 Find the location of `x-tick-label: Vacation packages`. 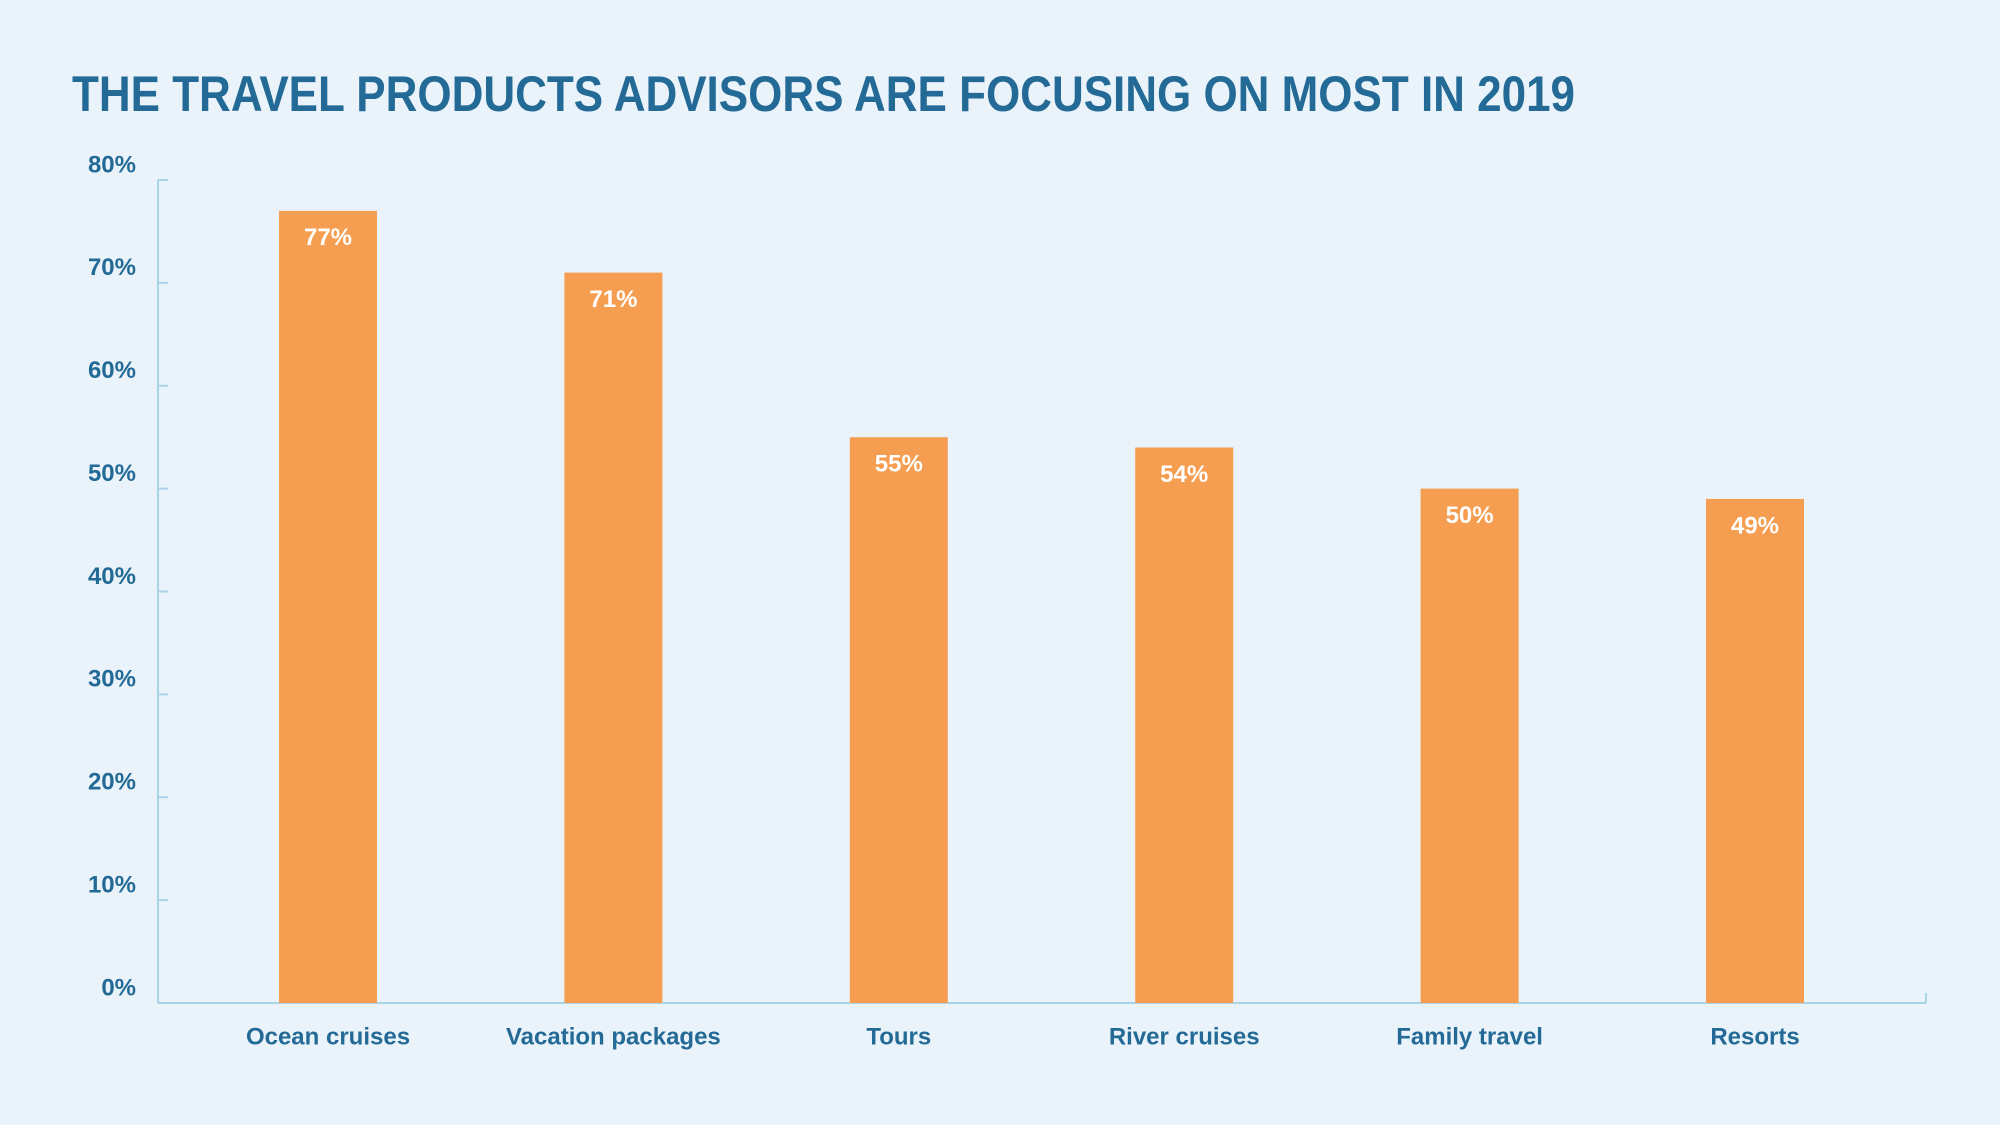

x-tick-label: Vacation packages is located at coordinates (613, 1036).